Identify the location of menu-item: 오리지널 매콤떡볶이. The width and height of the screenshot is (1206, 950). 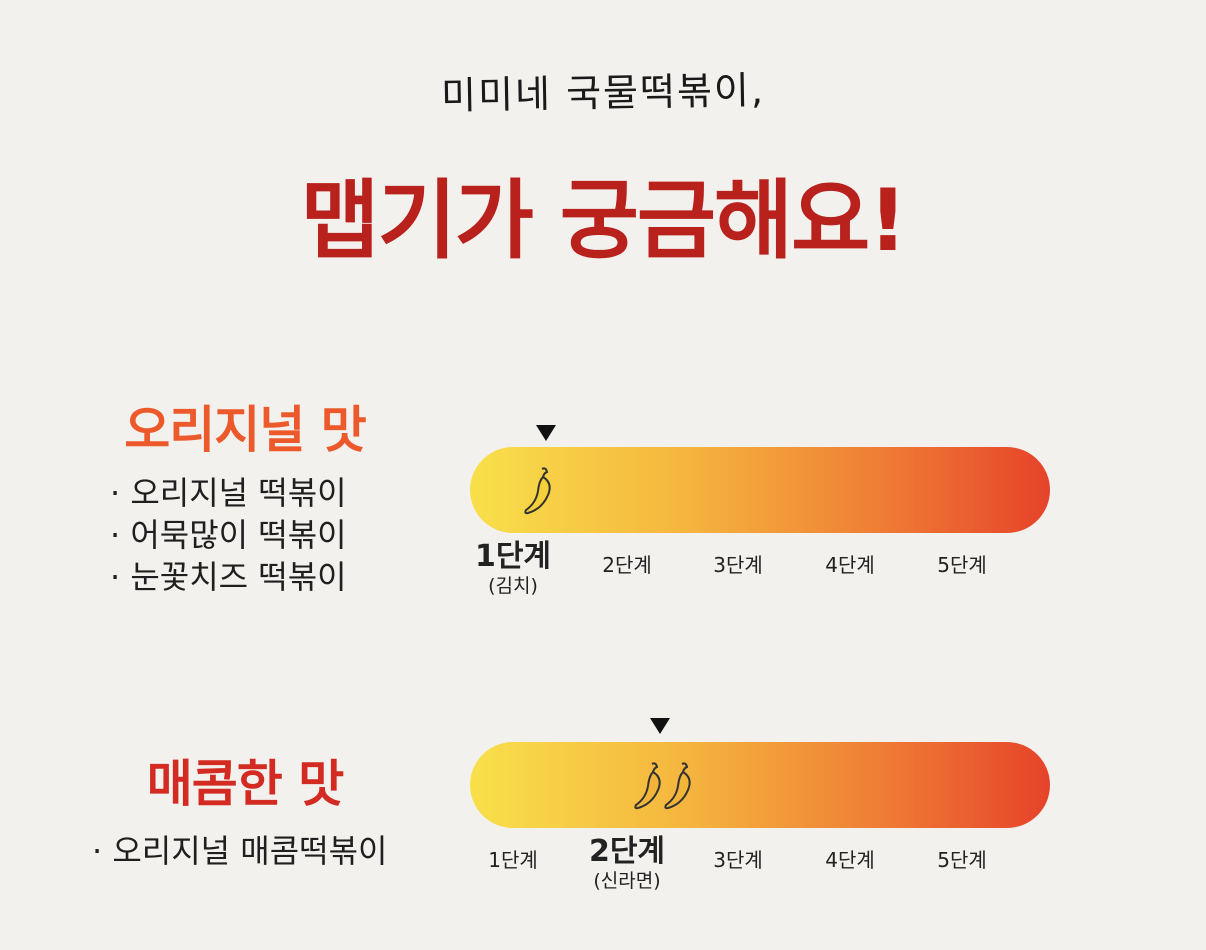
(239, 851).